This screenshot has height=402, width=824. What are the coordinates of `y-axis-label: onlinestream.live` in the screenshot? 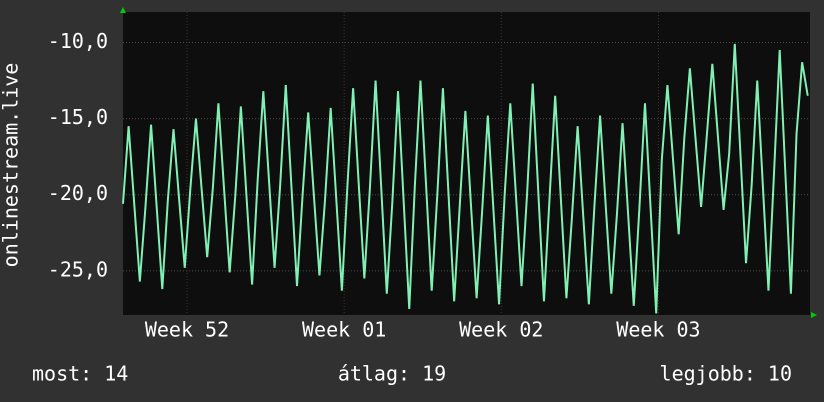 It's located at (11, 165).